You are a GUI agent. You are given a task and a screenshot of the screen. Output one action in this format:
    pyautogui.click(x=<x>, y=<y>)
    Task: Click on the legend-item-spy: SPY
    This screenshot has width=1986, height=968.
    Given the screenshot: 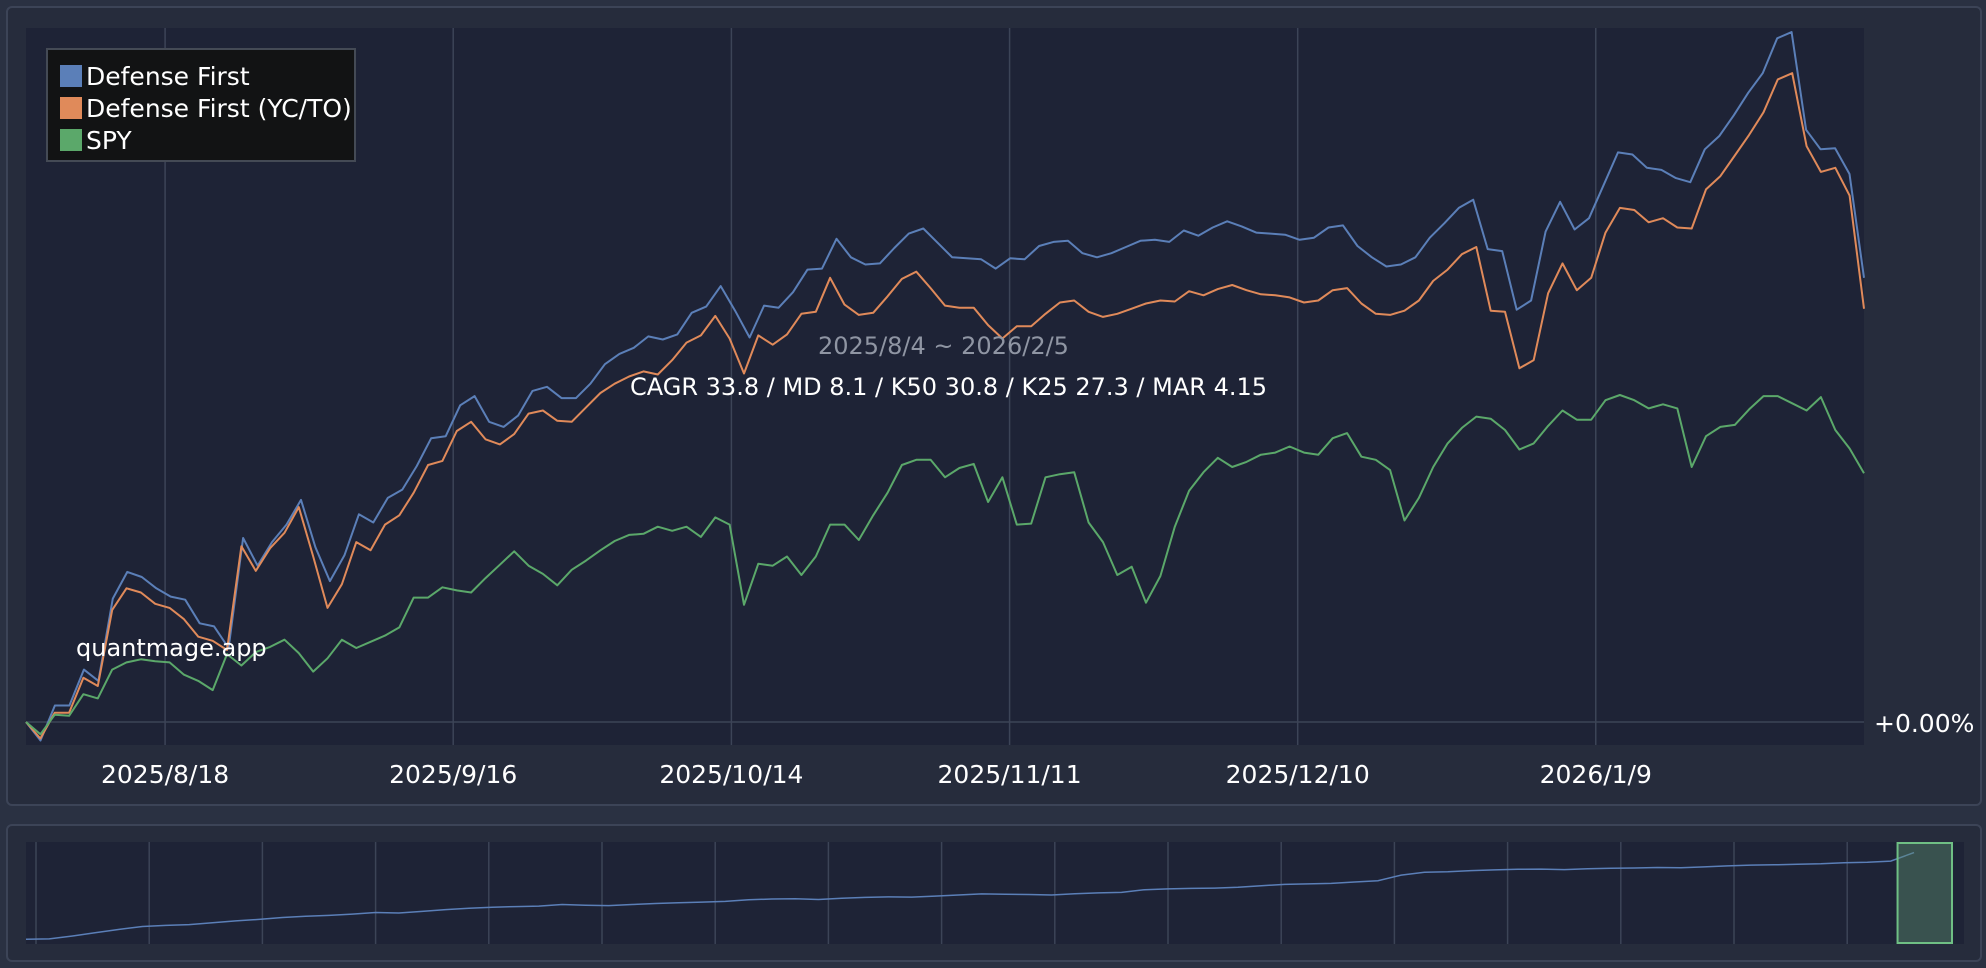 What is the action you would take?
    pyautogui.click(x=207, y=140)
    